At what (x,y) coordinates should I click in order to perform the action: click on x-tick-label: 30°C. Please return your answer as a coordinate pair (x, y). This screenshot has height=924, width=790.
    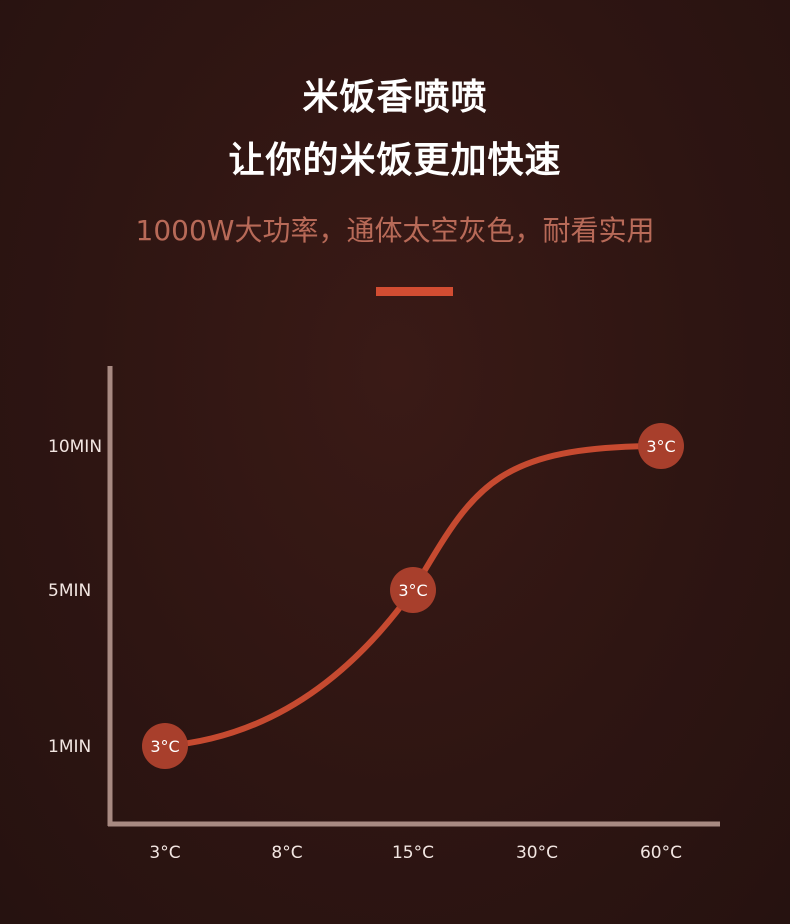
    Looking at the image, I should click on (537, 853).